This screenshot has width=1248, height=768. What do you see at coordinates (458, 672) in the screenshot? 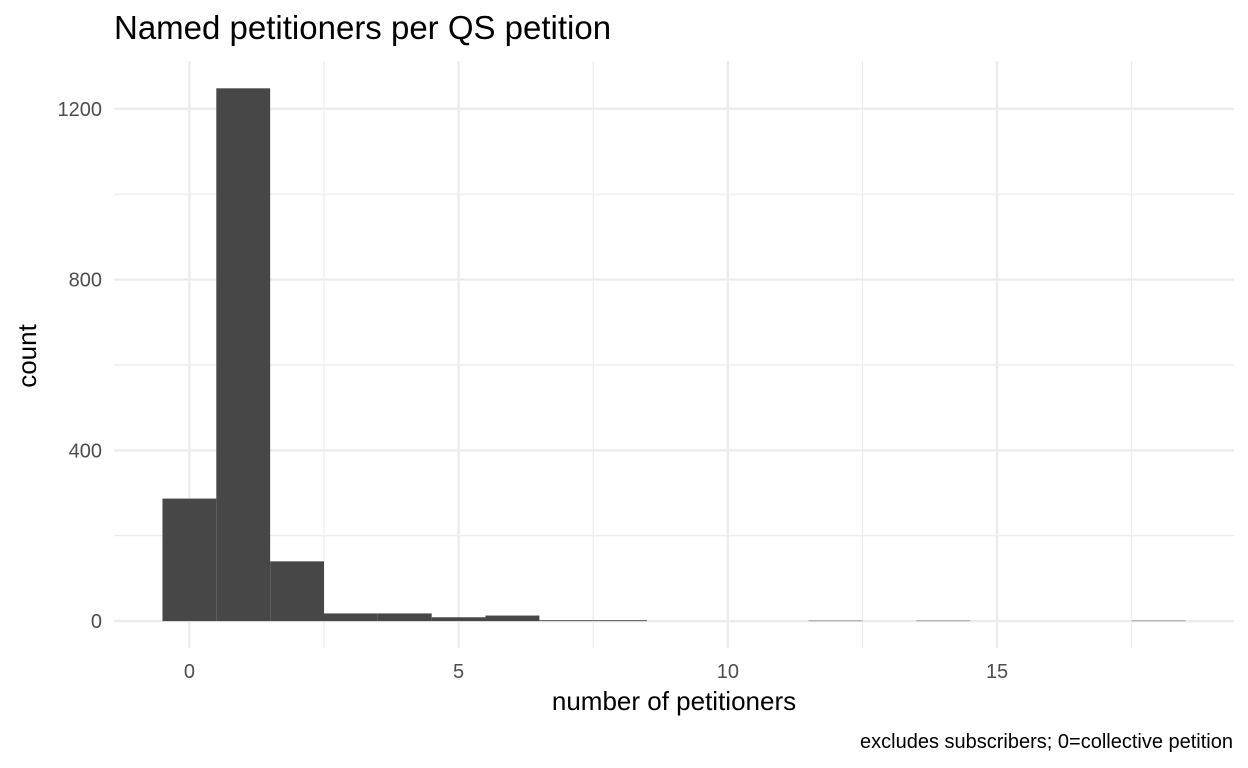
I see `x-tick-label: 5` at bounding box center [458, 672].